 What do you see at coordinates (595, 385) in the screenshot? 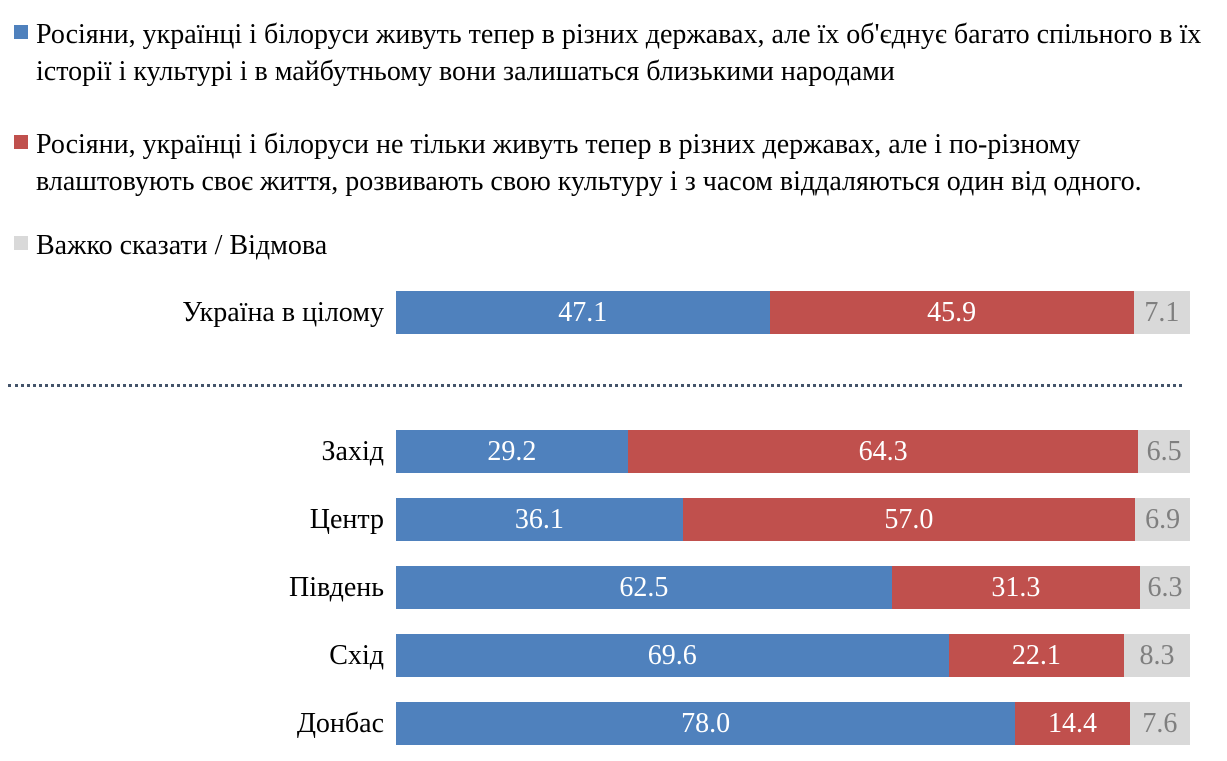
I see `national-regional-divider` at bounding box center [595, 385].